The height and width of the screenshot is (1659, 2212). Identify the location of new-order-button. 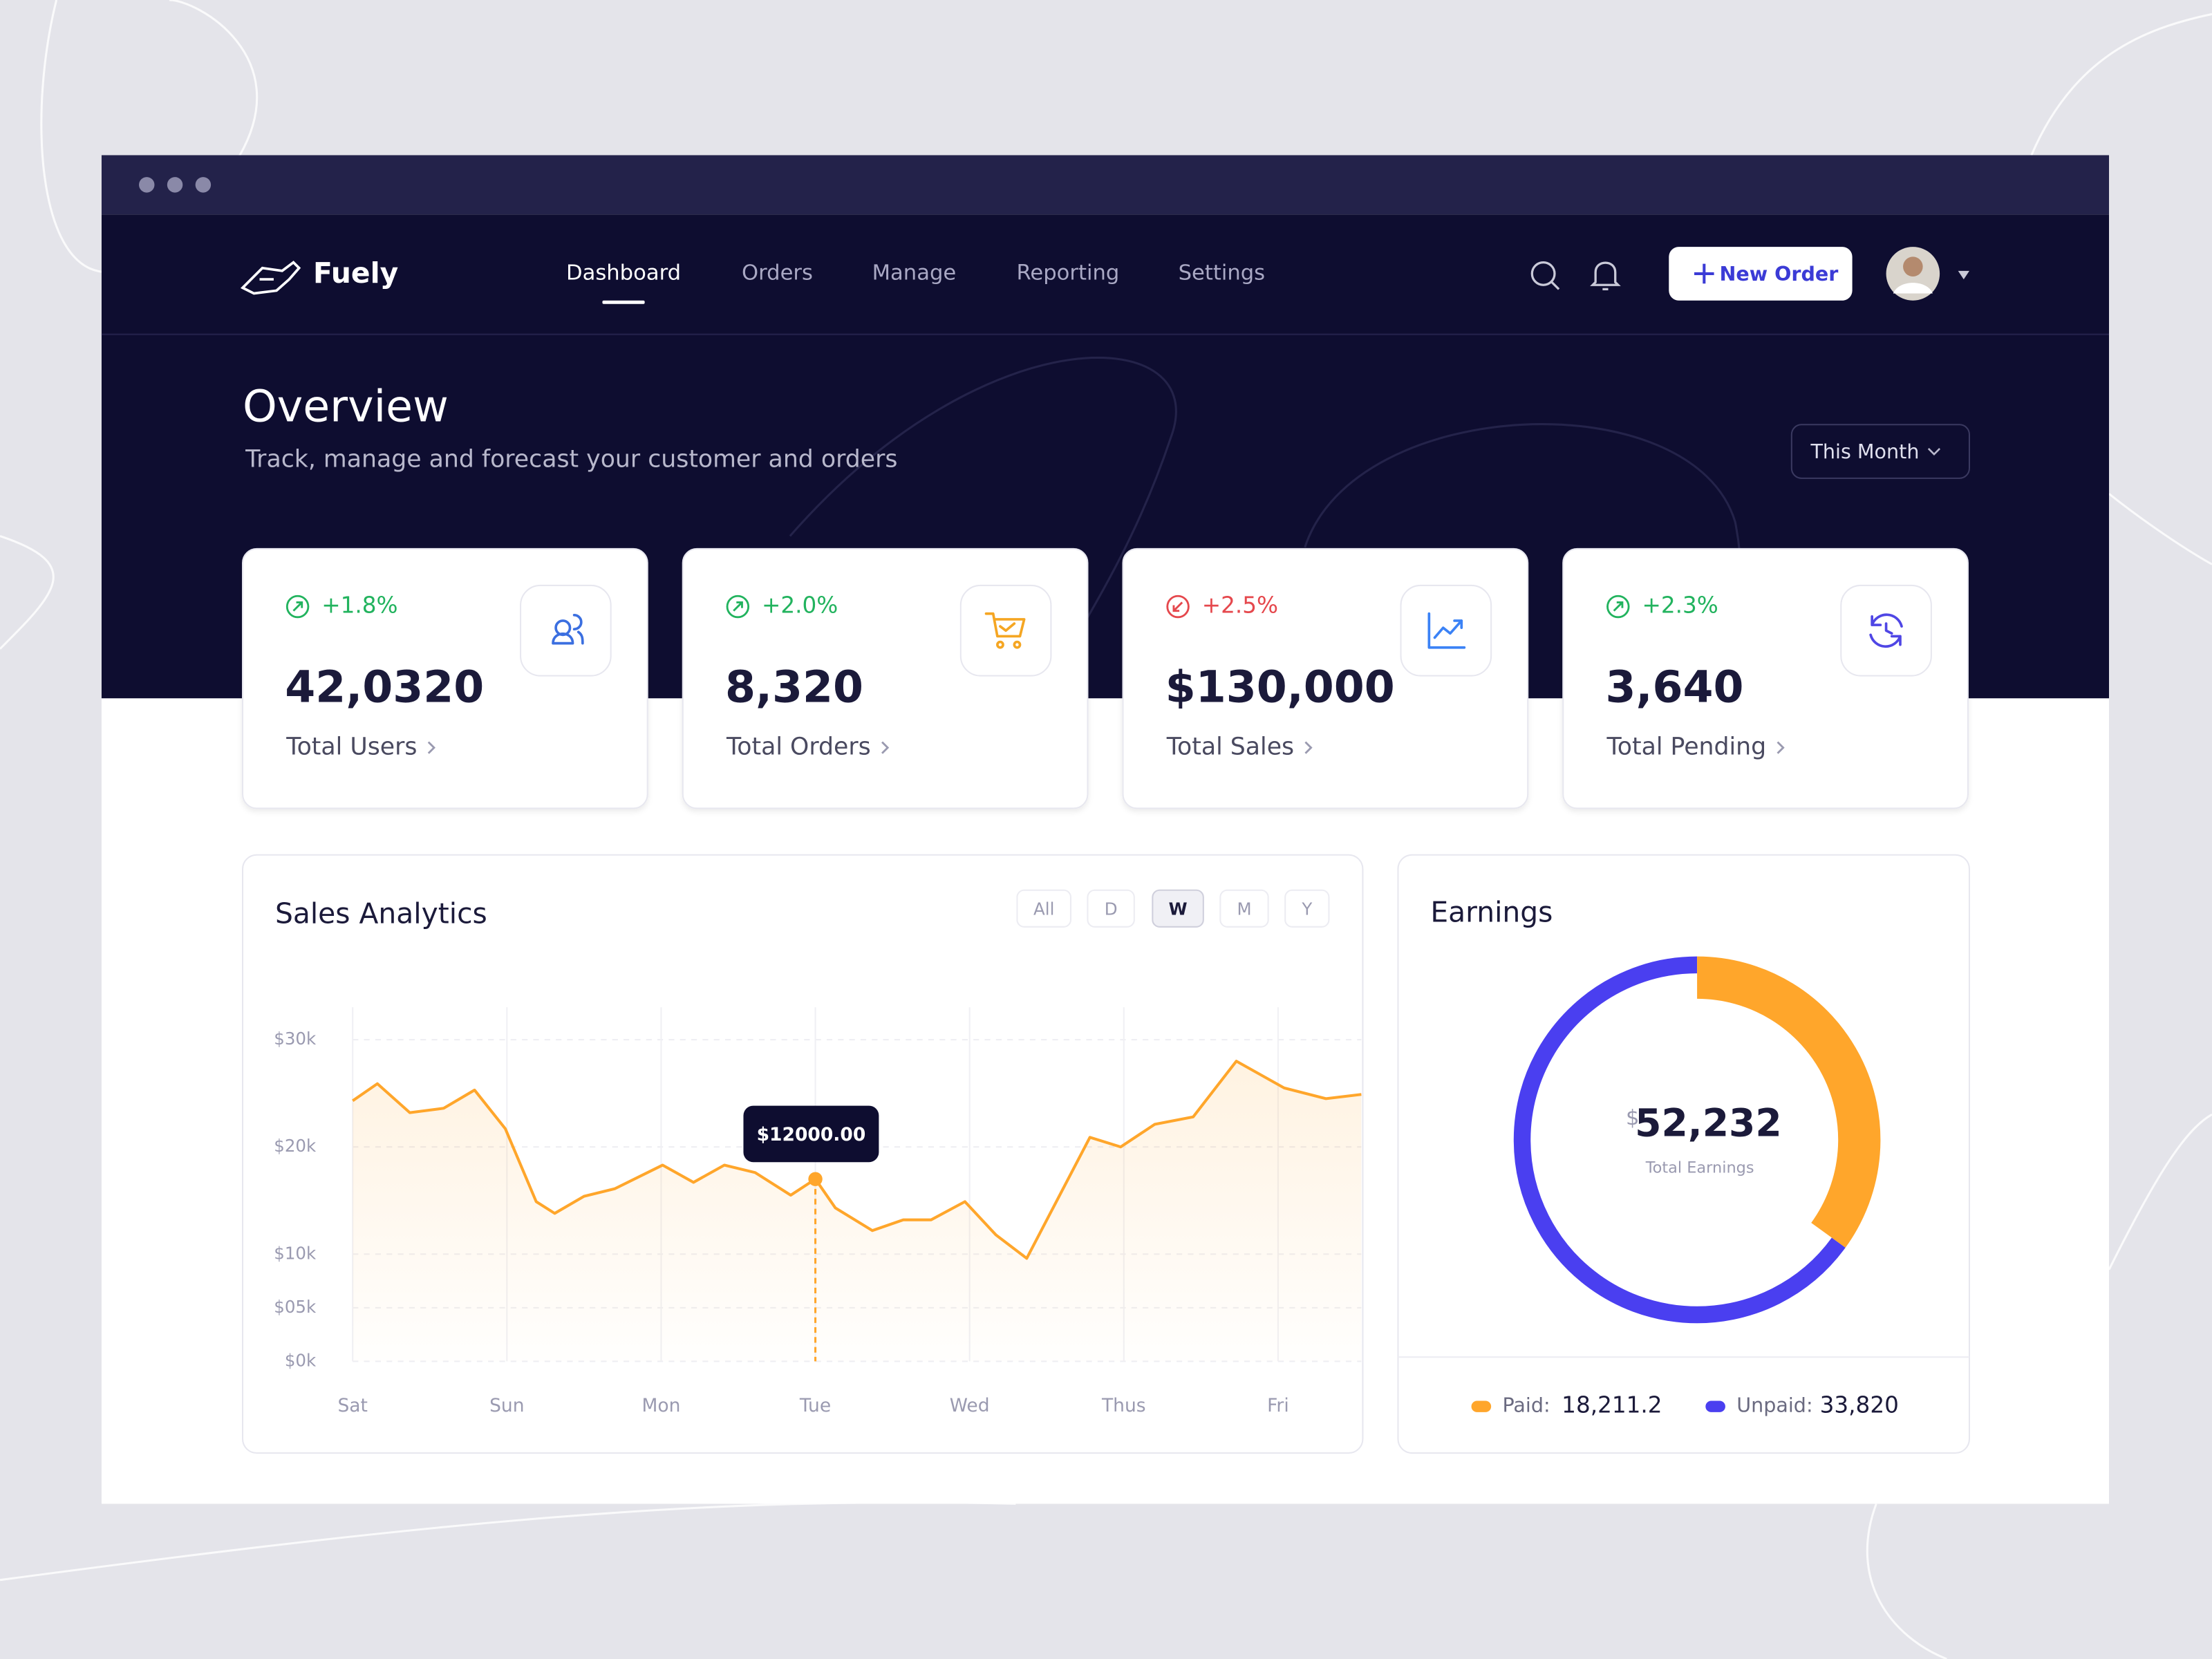
(1761, 274).